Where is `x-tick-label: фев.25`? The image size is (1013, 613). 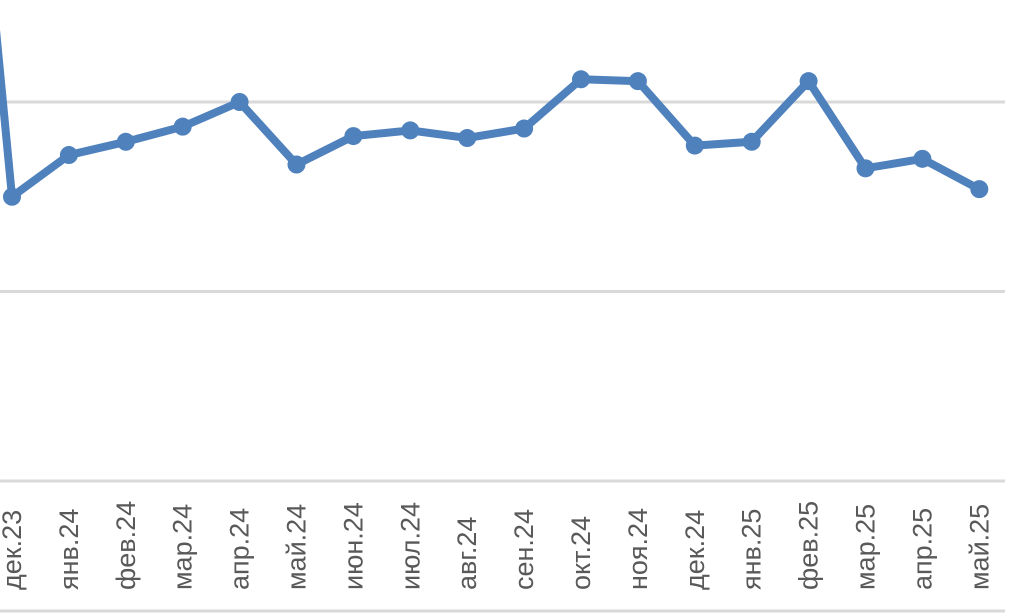 x-tick-label: фев.25 is located at coordinates (809, 545).